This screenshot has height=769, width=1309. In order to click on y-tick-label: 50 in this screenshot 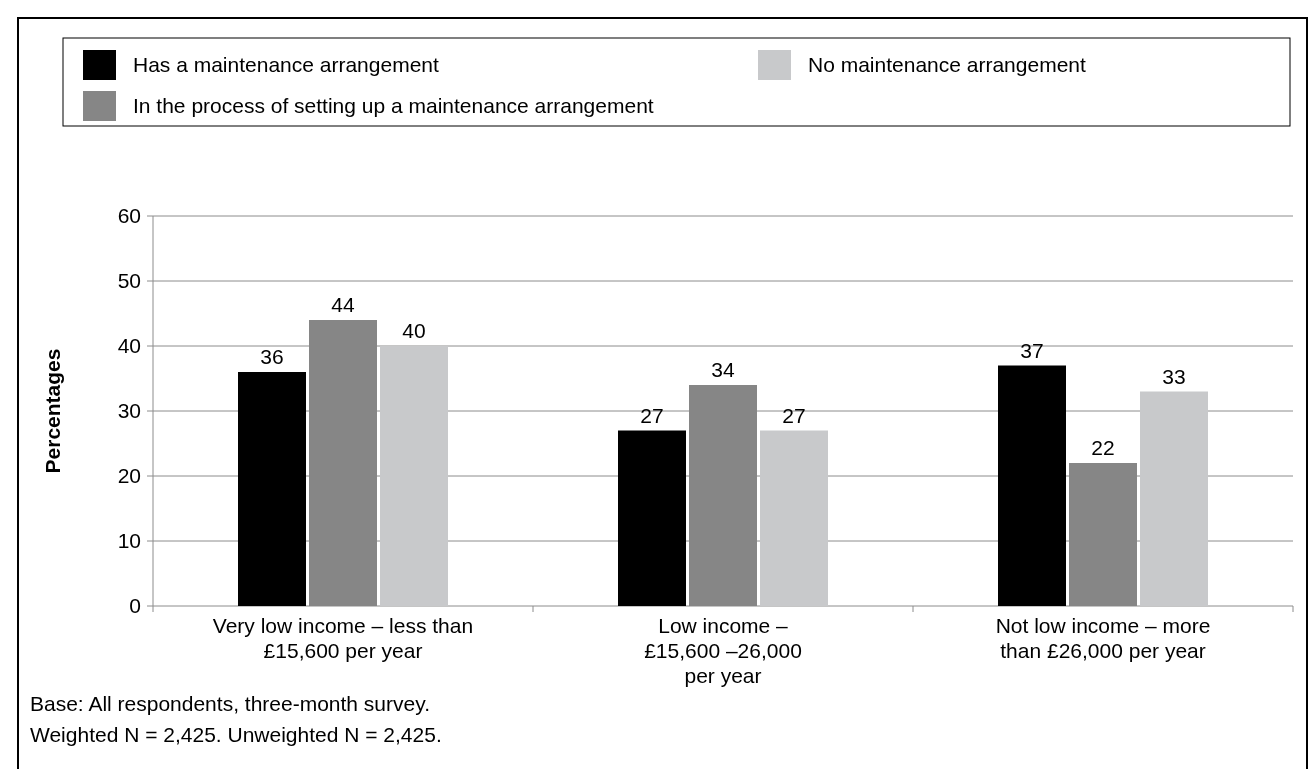, I will do `click(129, 280)`.